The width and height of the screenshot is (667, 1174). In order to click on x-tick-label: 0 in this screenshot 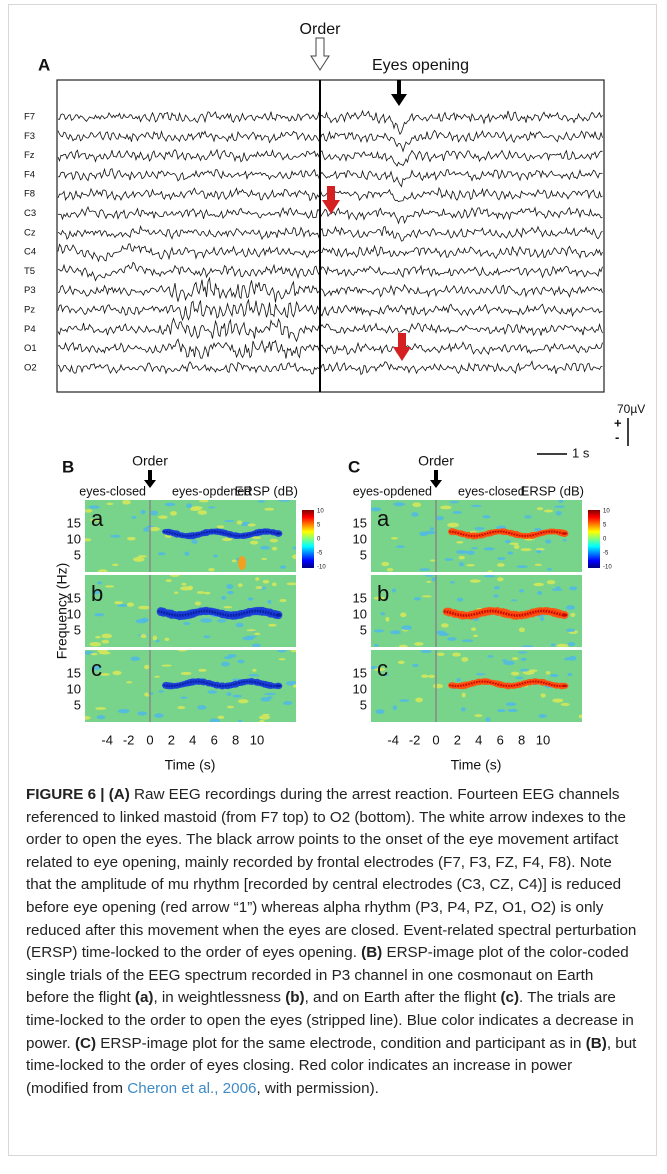, I will do `click(149, 739)`.